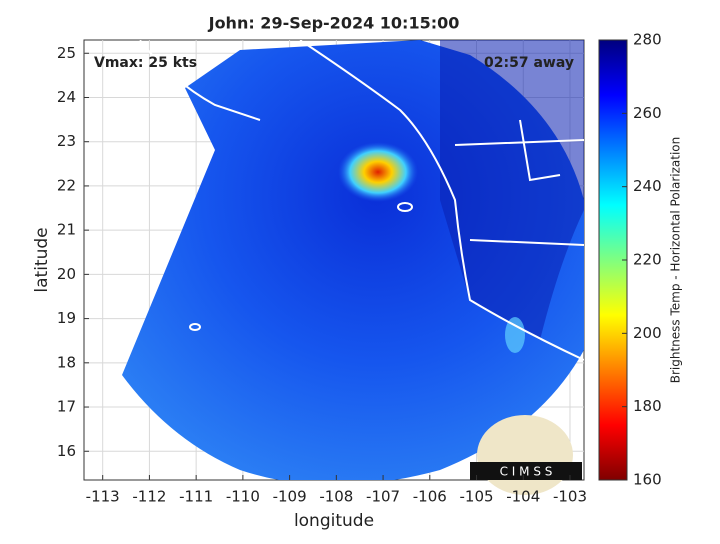 The width and height of the screenshot is (720, 544). I want to click on y-tick-label: 20, so click(66, 274).